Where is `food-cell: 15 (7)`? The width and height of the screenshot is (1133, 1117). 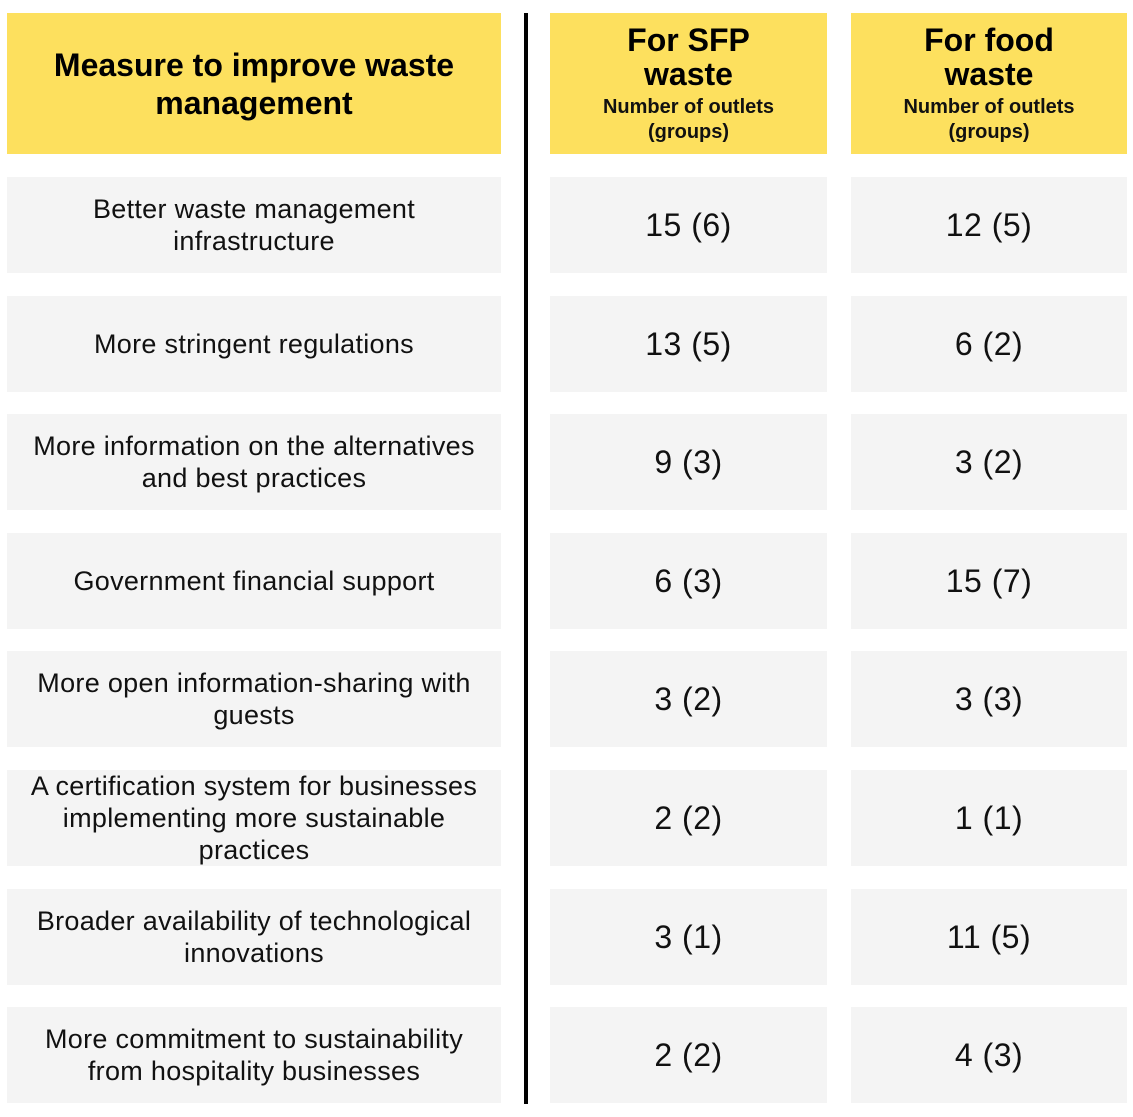 food-cell: 15 (7) is located at coordinates (989, 581).